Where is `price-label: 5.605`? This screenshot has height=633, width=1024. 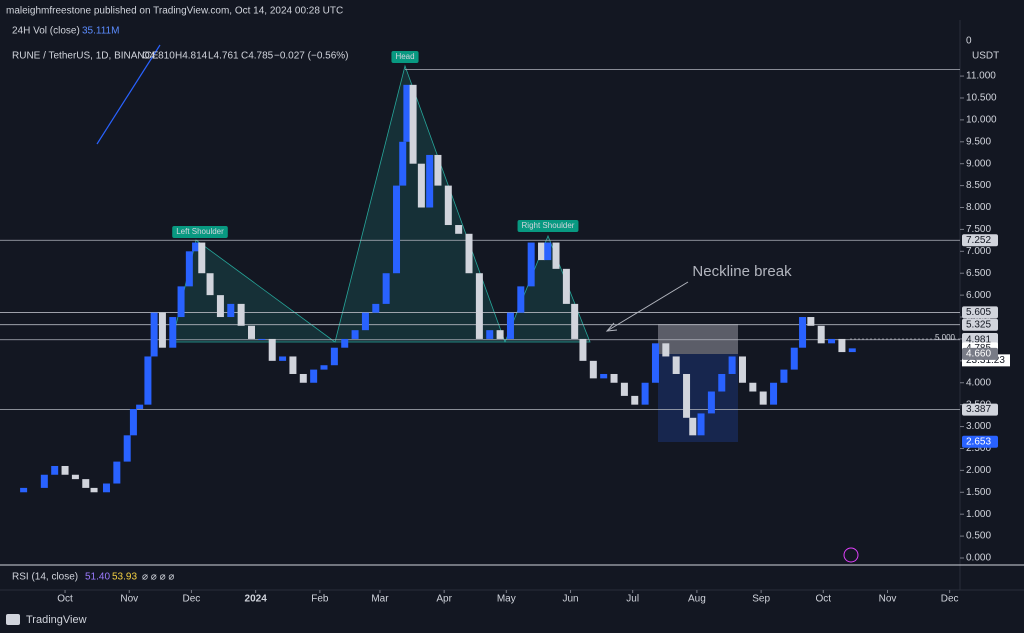
price-label: 5.605 is located at coordinates (978, 312).